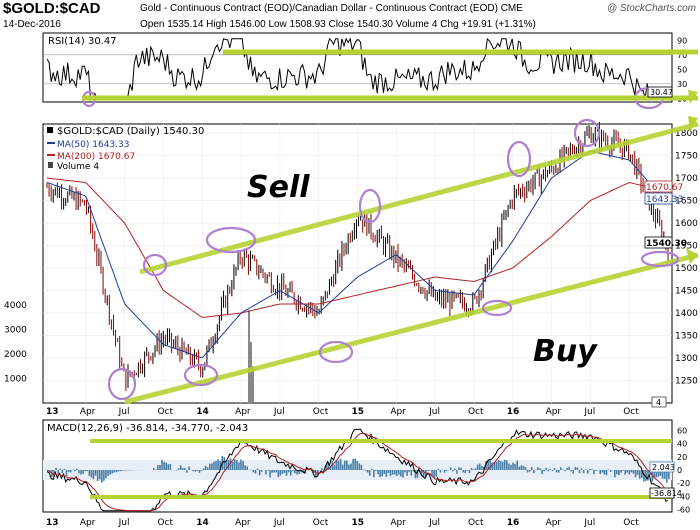 The width and height of the screenshot is (700, 530). What do you see at coordinates (665, 480) in the screenshot?
I see `macd-tags: 2.043 -36.814` at bounding box center [665, 480].